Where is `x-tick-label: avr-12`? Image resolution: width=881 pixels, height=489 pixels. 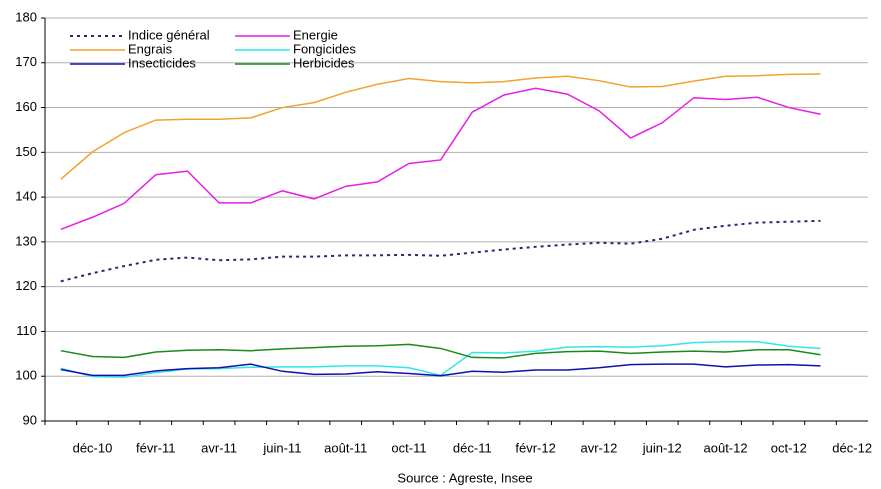
x-tick-label: avr-12 is located at coordinates (599, 447).